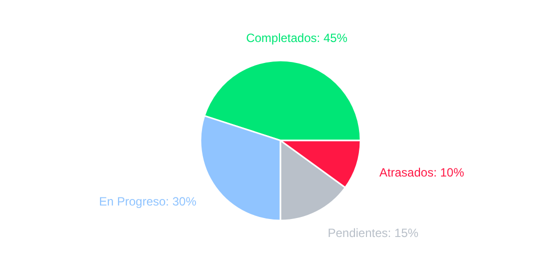 Image resolution: width=560 pixels, height=280 pixels. Describe the element at coordinates (421, 173) in the screenshot. I see `slice-label: Atrasados: 10%` at that location.